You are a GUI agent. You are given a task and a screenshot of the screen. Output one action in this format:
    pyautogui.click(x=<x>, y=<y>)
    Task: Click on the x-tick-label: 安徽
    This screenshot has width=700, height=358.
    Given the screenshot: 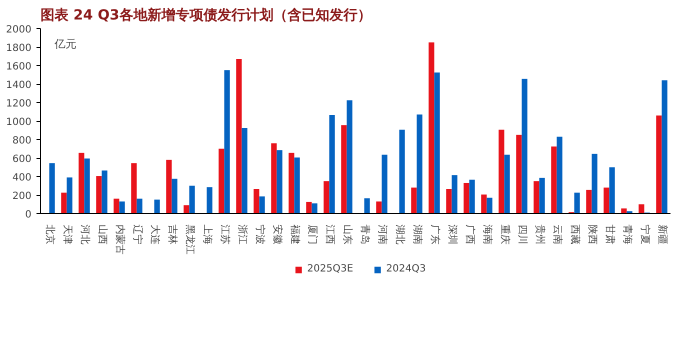 What is the action you would take?
    pyautogui.click(x=277, y=234)
    